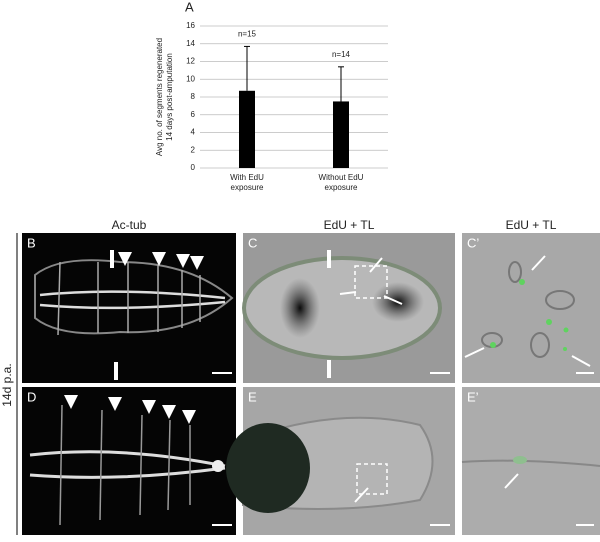 This screenshot has height=542, width=600. I want to click on panel-label: C, so click(252, 242).